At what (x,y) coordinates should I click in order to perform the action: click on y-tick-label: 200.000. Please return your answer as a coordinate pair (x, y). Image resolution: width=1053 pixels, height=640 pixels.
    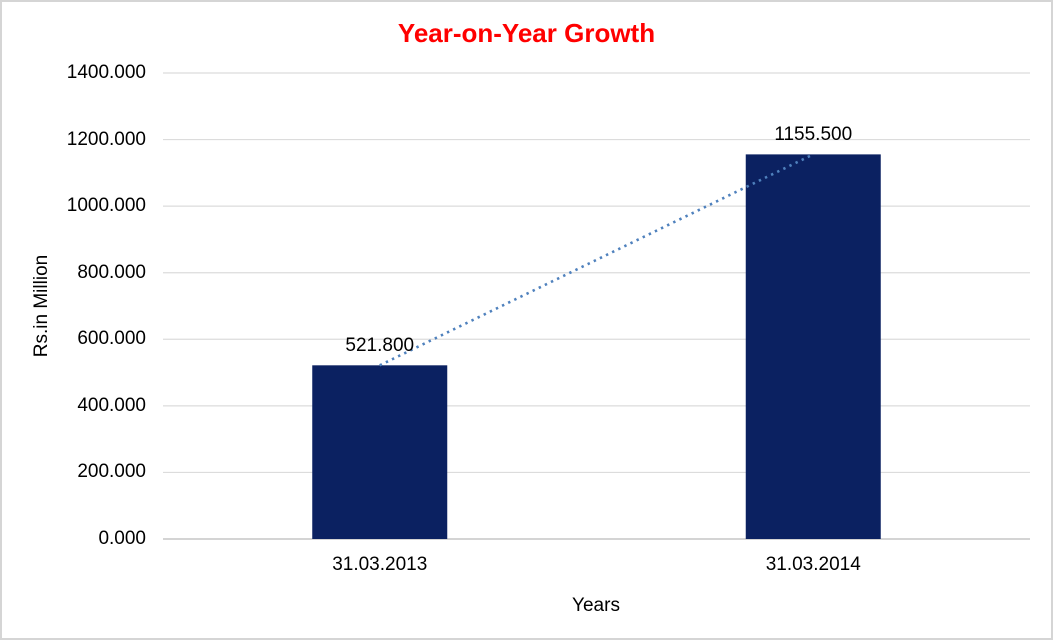
    Looking at the image, I should click on (111, 472).